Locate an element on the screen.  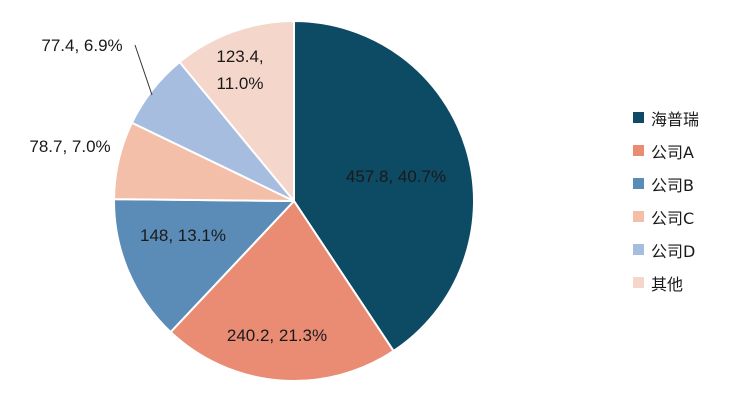
legend-item-company-c: 公司C is located at coordinates (683, 216).